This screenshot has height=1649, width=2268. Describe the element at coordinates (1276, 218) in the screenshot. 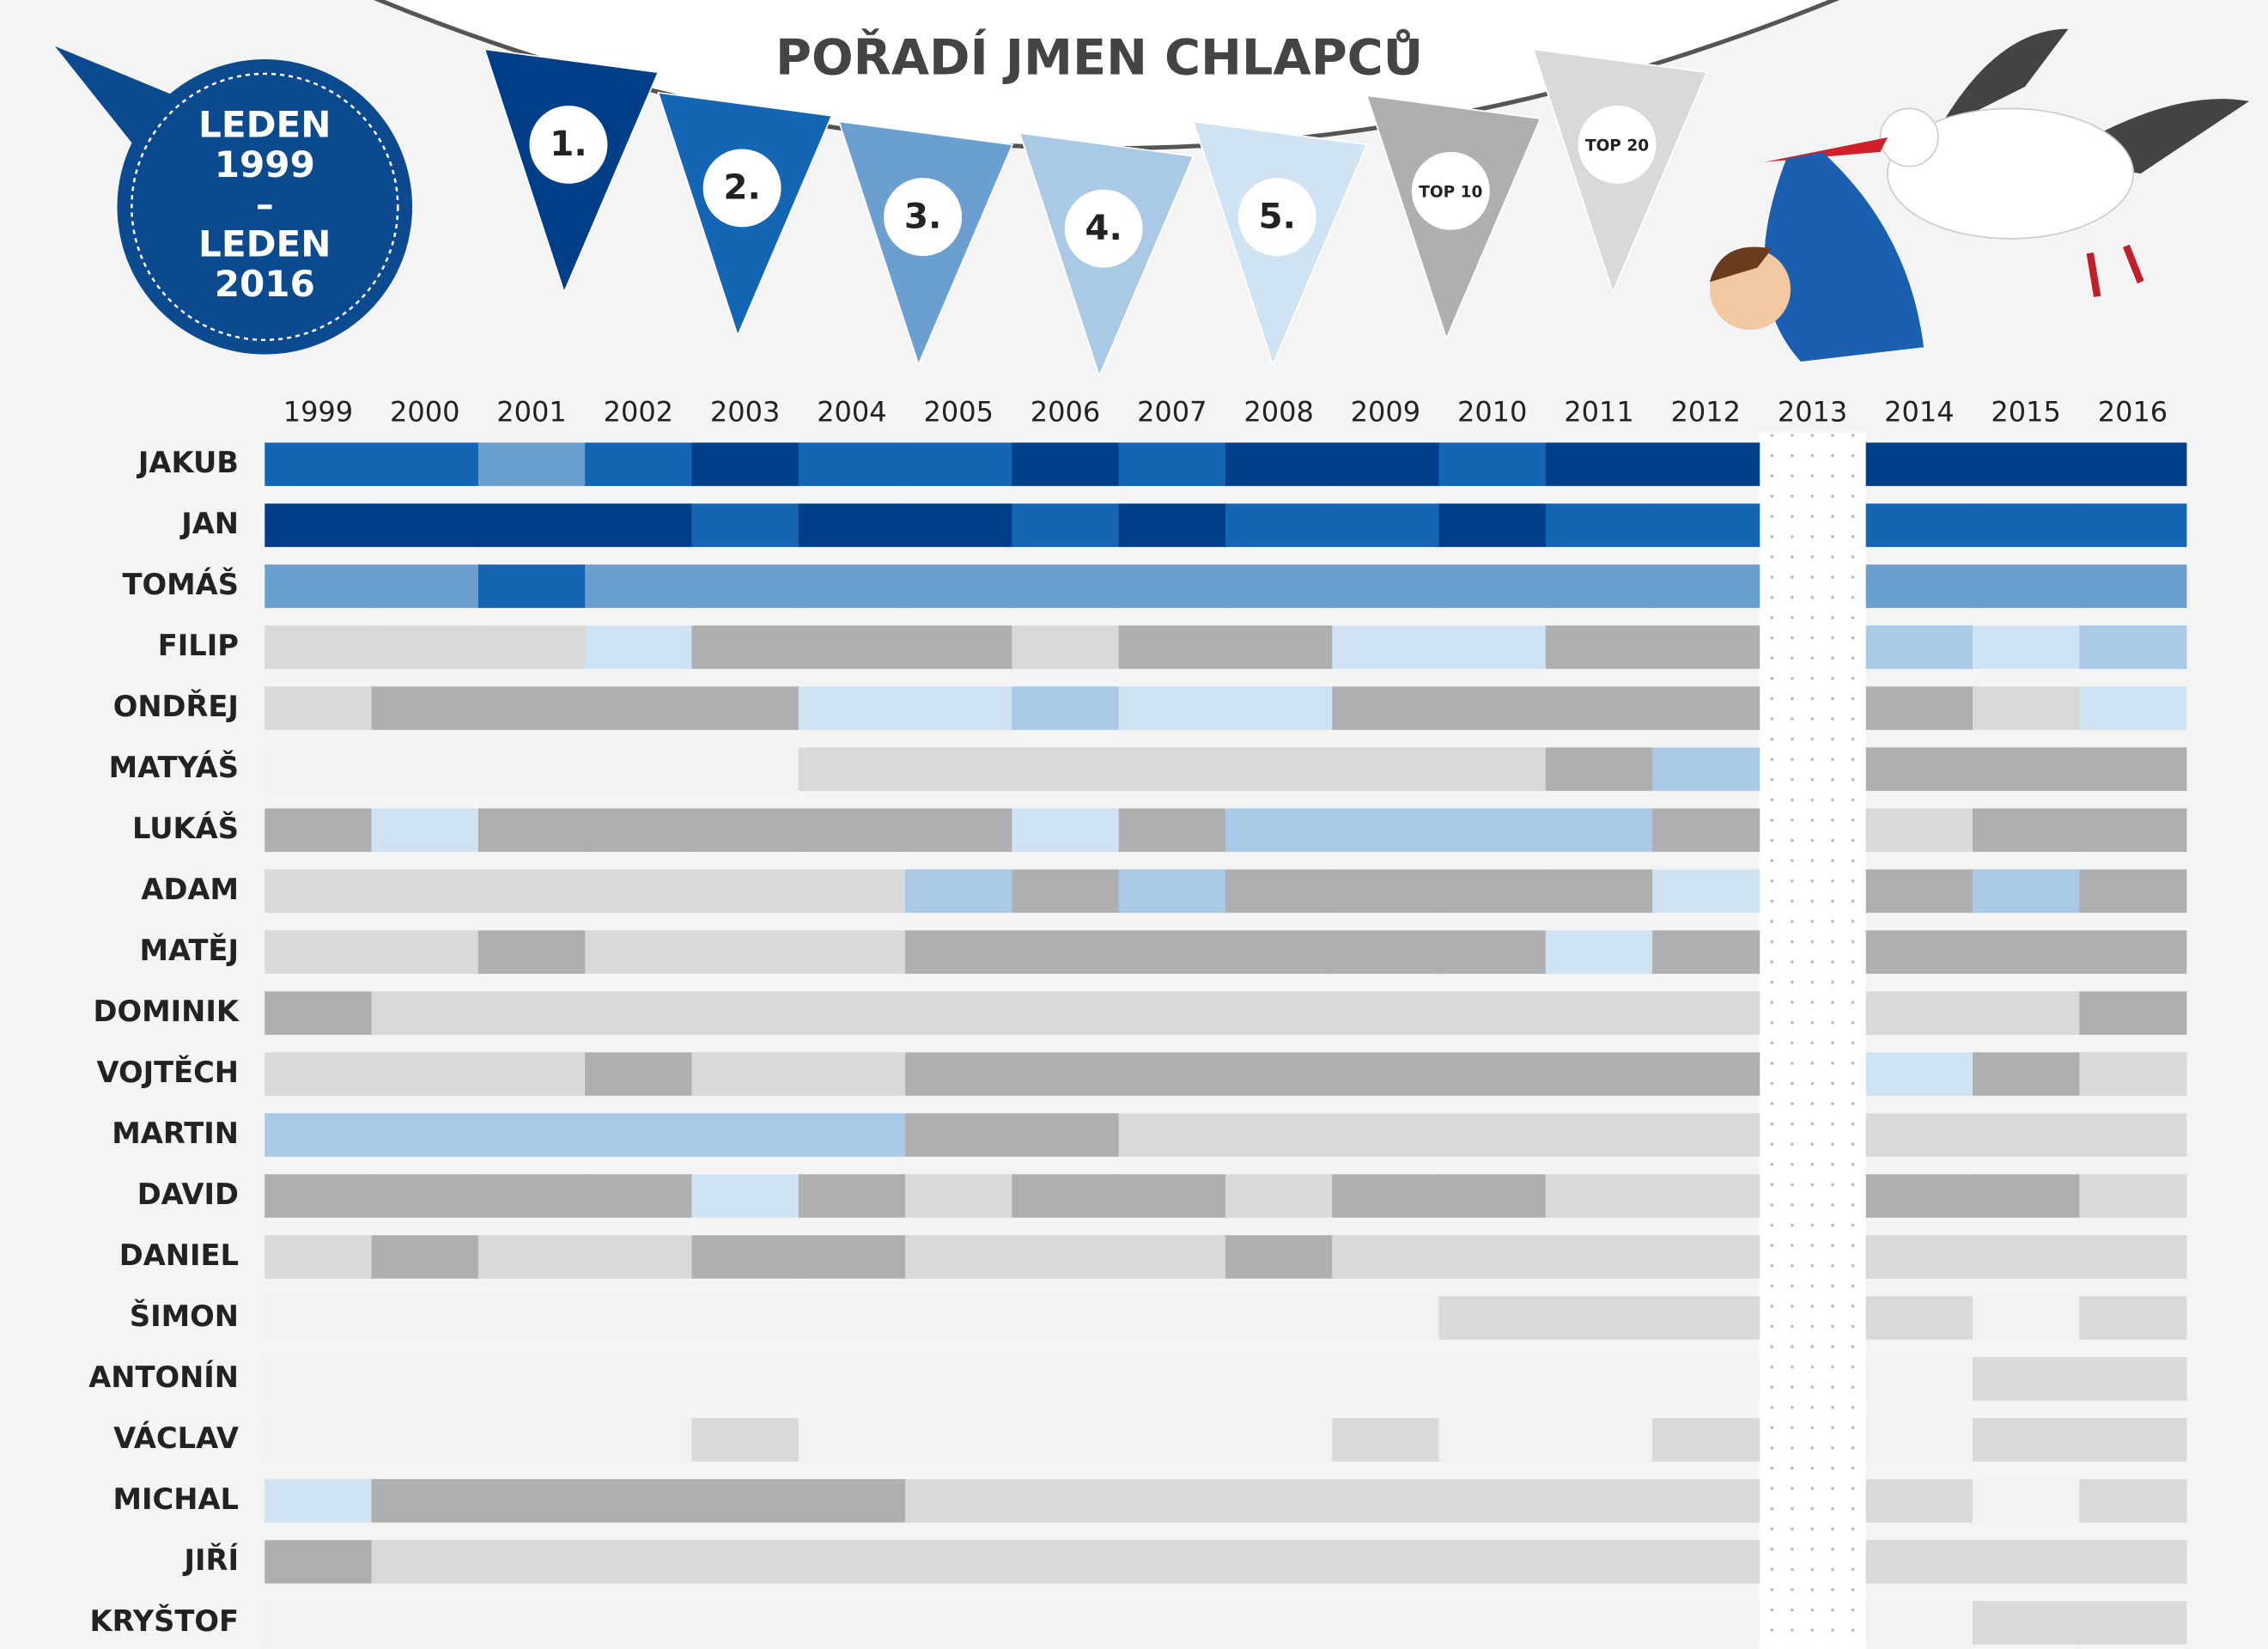

I see `pennant-badge` at that location.